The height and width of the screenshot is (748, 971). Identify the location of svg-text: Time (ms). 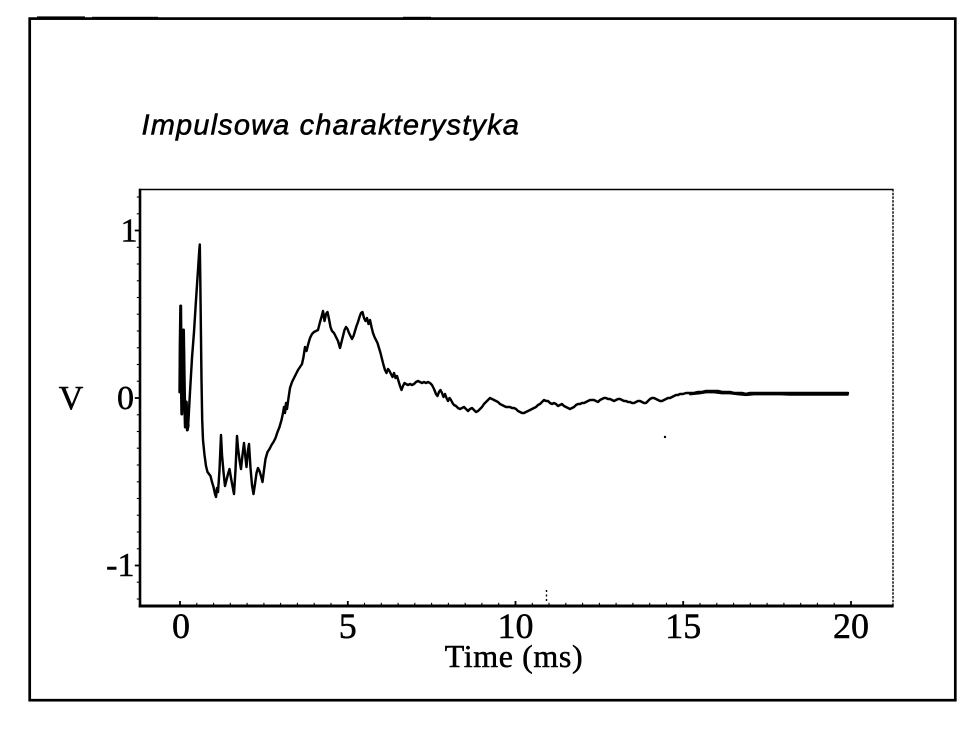
(514, 656).